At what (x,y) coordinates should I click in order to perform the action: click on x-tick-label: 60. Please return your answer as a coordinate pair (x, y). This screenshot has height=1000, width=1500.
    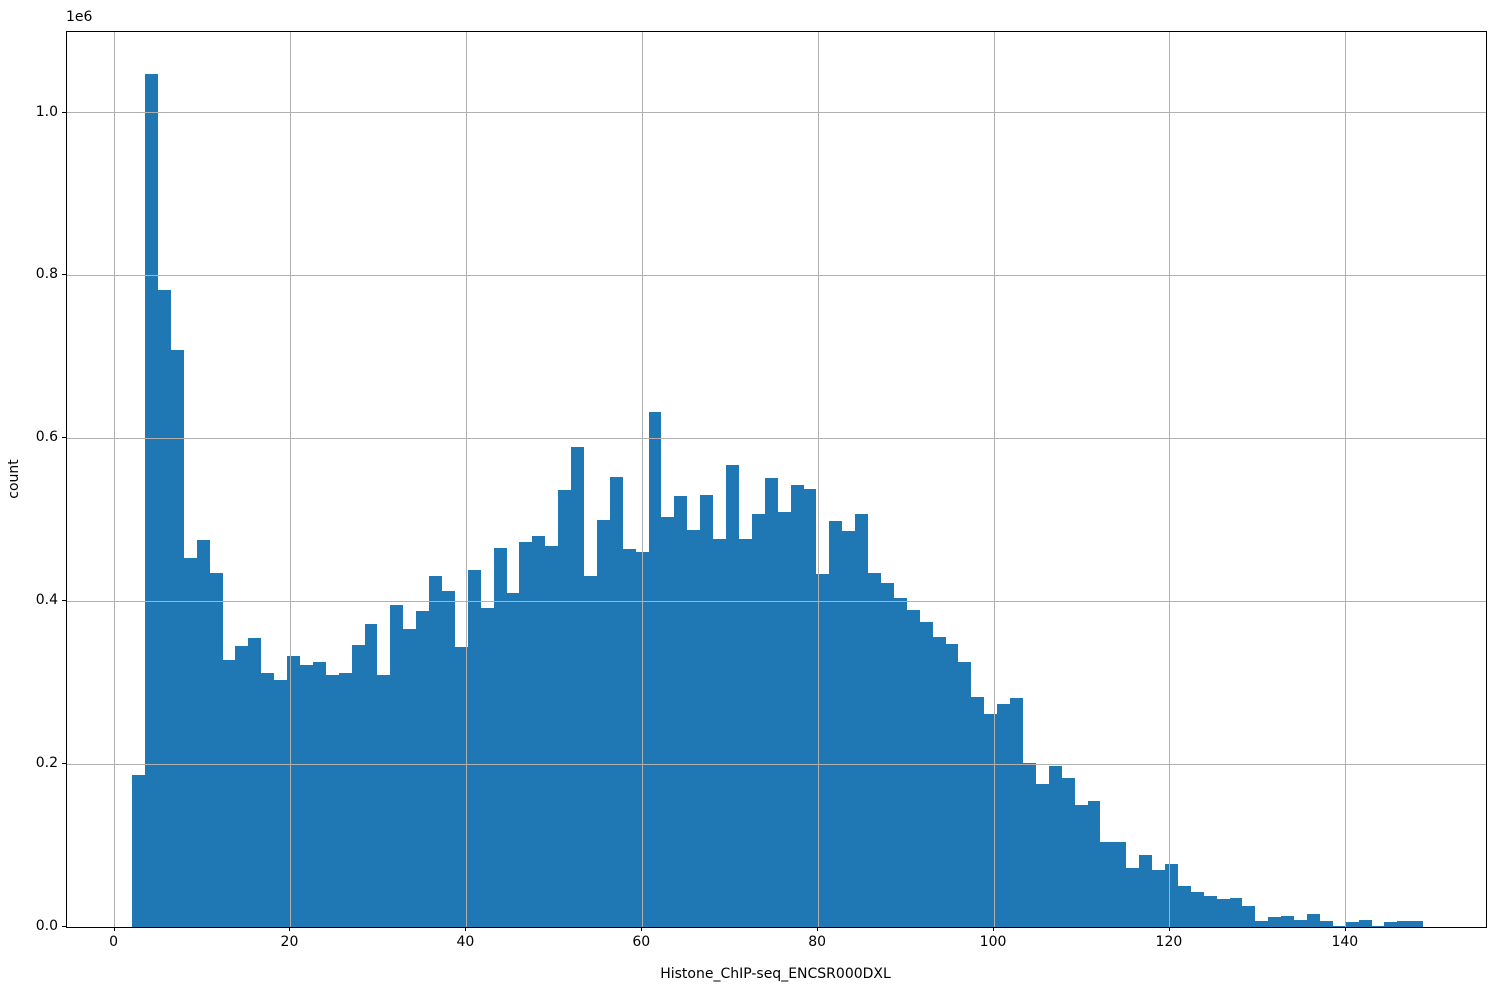
    Looking at the image, I should click on (641, 942).